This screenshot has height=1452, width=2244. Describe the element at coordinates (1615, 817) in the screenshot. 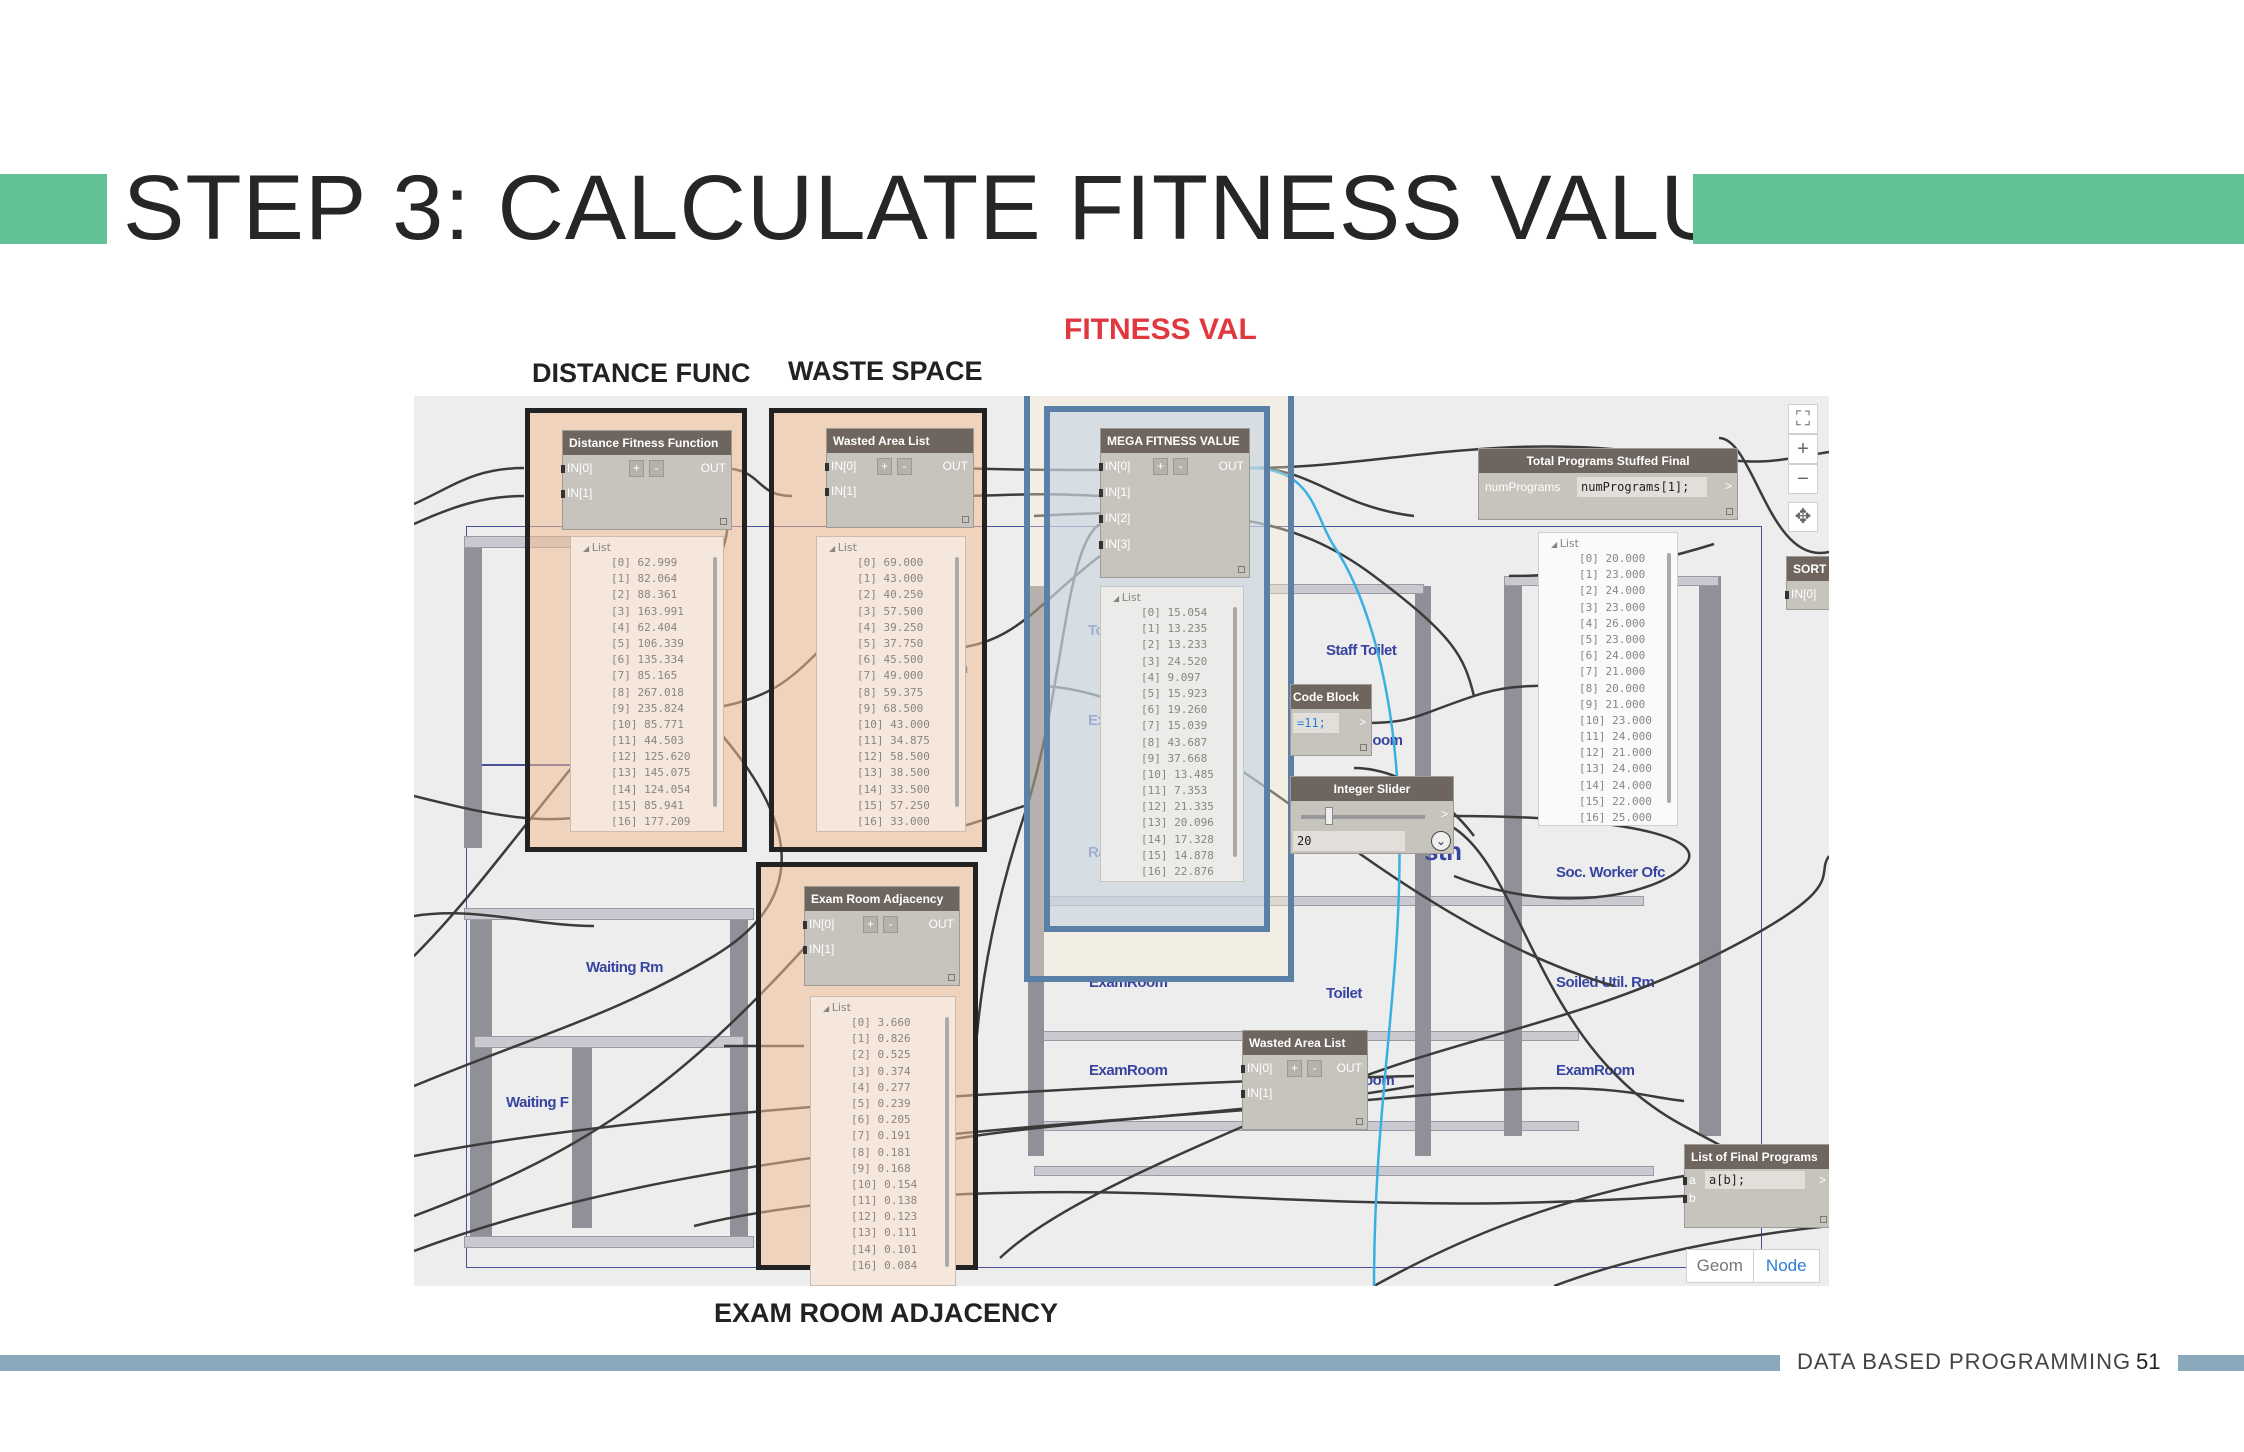

I see `list-item: [16] 25.000` at that location.